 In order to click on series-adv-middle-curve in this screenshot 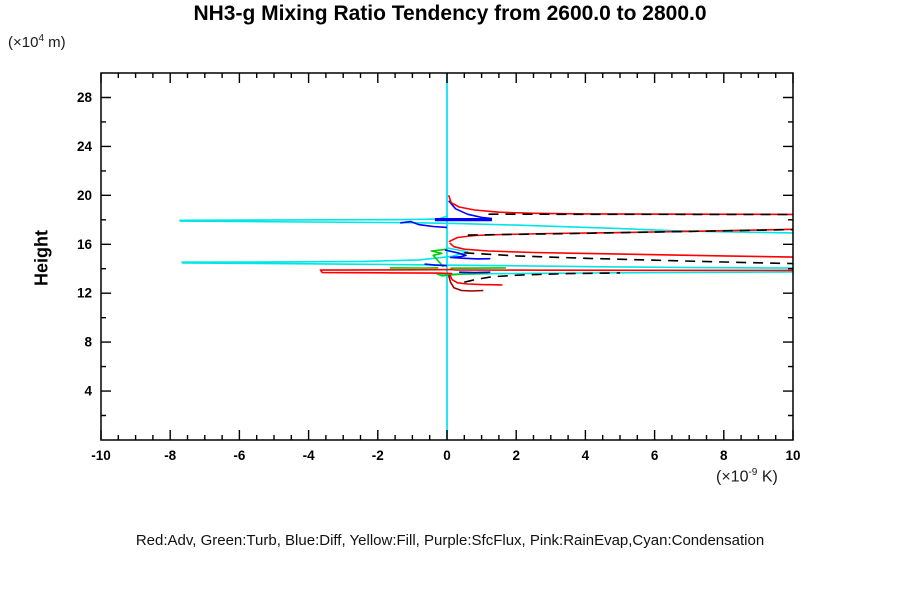, I will do `click(621, 250)`.